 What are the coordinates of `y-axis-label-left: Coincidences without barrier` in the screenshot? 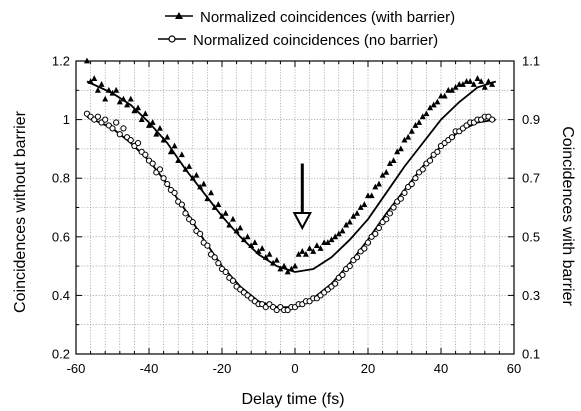 It's located at (20, 211).